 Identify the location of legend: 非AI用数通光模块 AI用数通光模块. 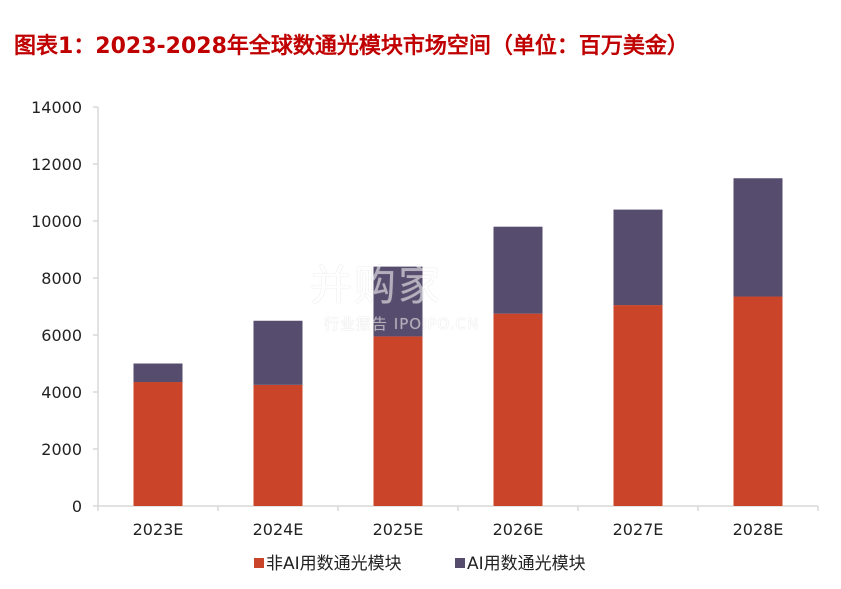
(420, 564).